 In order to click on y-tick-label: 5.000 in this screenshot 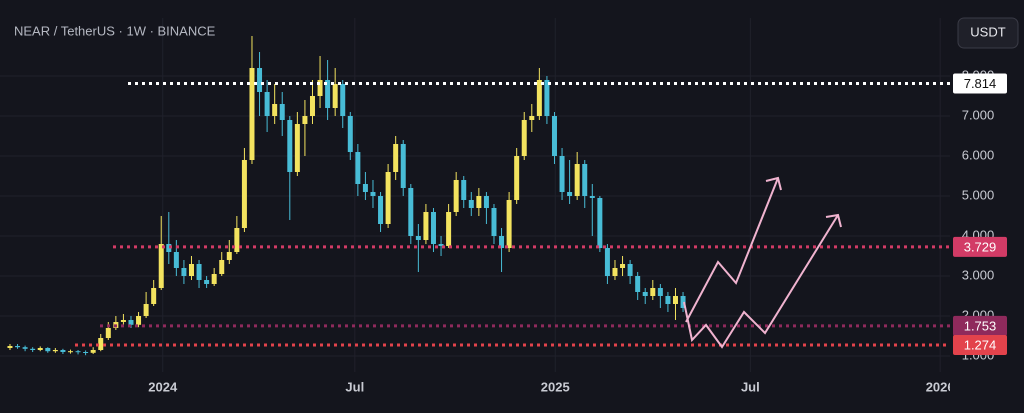, I will do `click(978, 194)`.